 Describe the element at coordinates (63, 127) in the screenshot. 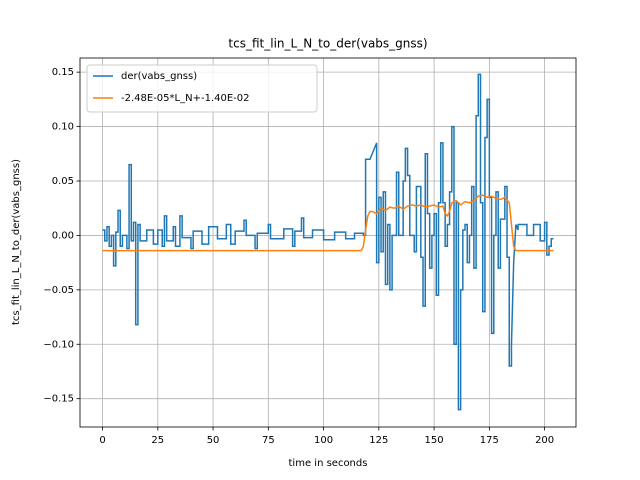

I see `y-tick-label: 0.10` at that location.